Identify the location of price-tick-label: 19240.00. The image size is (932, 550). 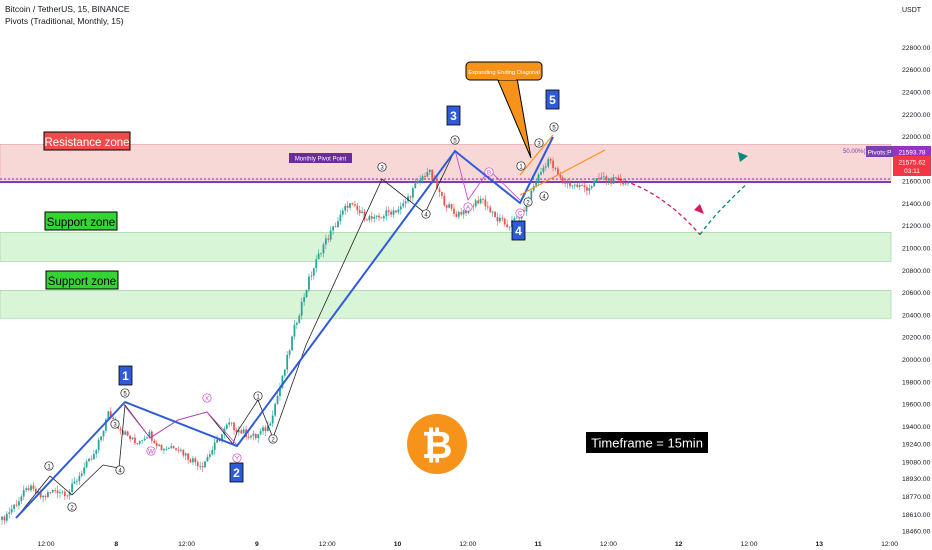
(916, 445).